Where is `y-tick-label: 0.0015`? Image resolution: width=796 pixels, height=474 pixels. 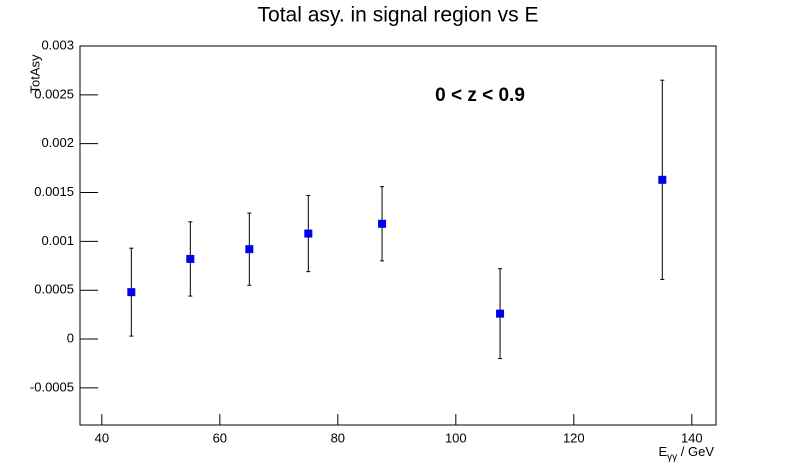
y-tick-label: 0.0015 is located at coordinates (54, 191).